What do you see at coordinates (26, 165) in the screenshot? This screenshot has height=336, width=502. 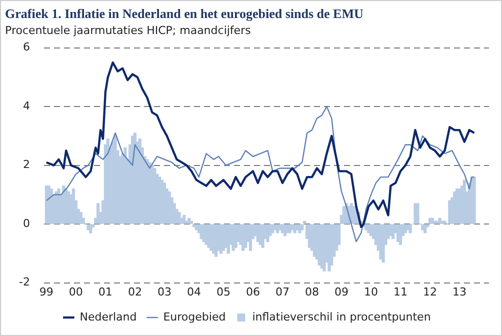 I see `y-tick-label: 2` at bounding box center [26, 165].